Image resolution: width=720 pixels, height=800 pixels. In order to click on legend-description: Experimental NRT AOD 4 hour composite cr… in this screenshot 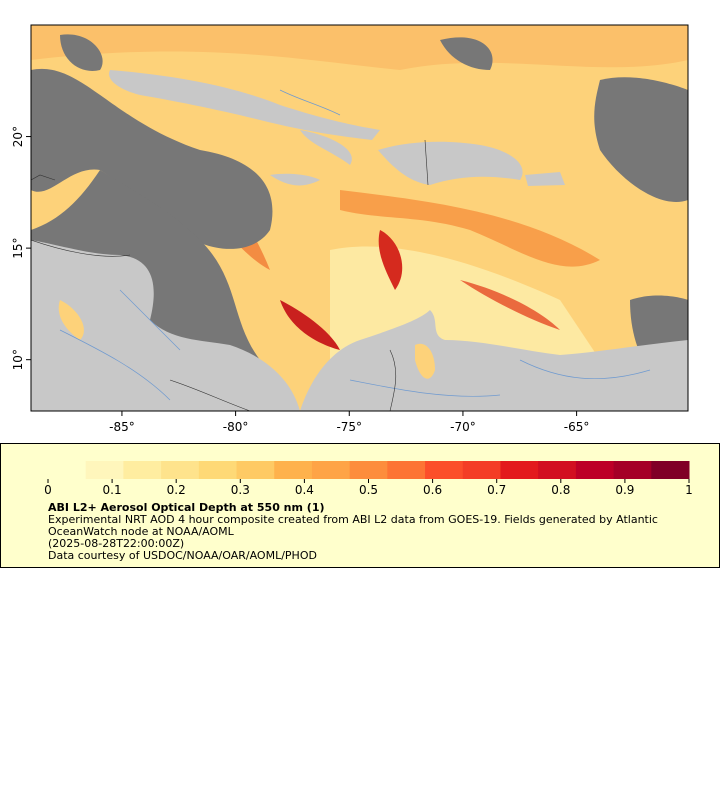, I will do `click(353, 525)`.